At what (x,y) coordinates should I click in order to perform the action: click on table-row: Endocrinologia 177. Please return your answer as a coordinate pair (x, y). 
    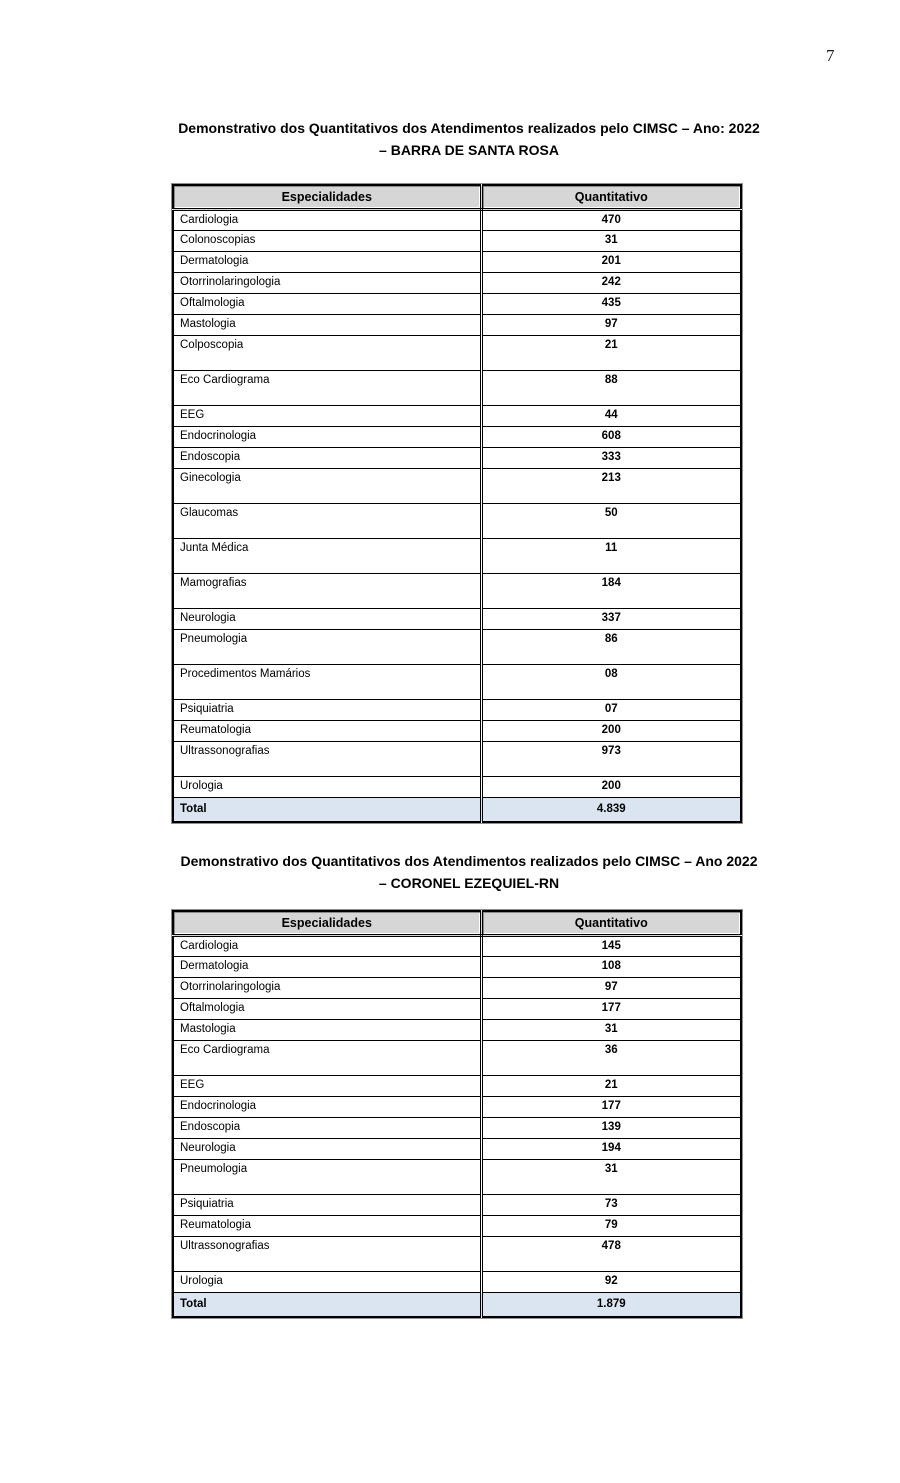
    Looking at the image, I should click on (457, 1107).